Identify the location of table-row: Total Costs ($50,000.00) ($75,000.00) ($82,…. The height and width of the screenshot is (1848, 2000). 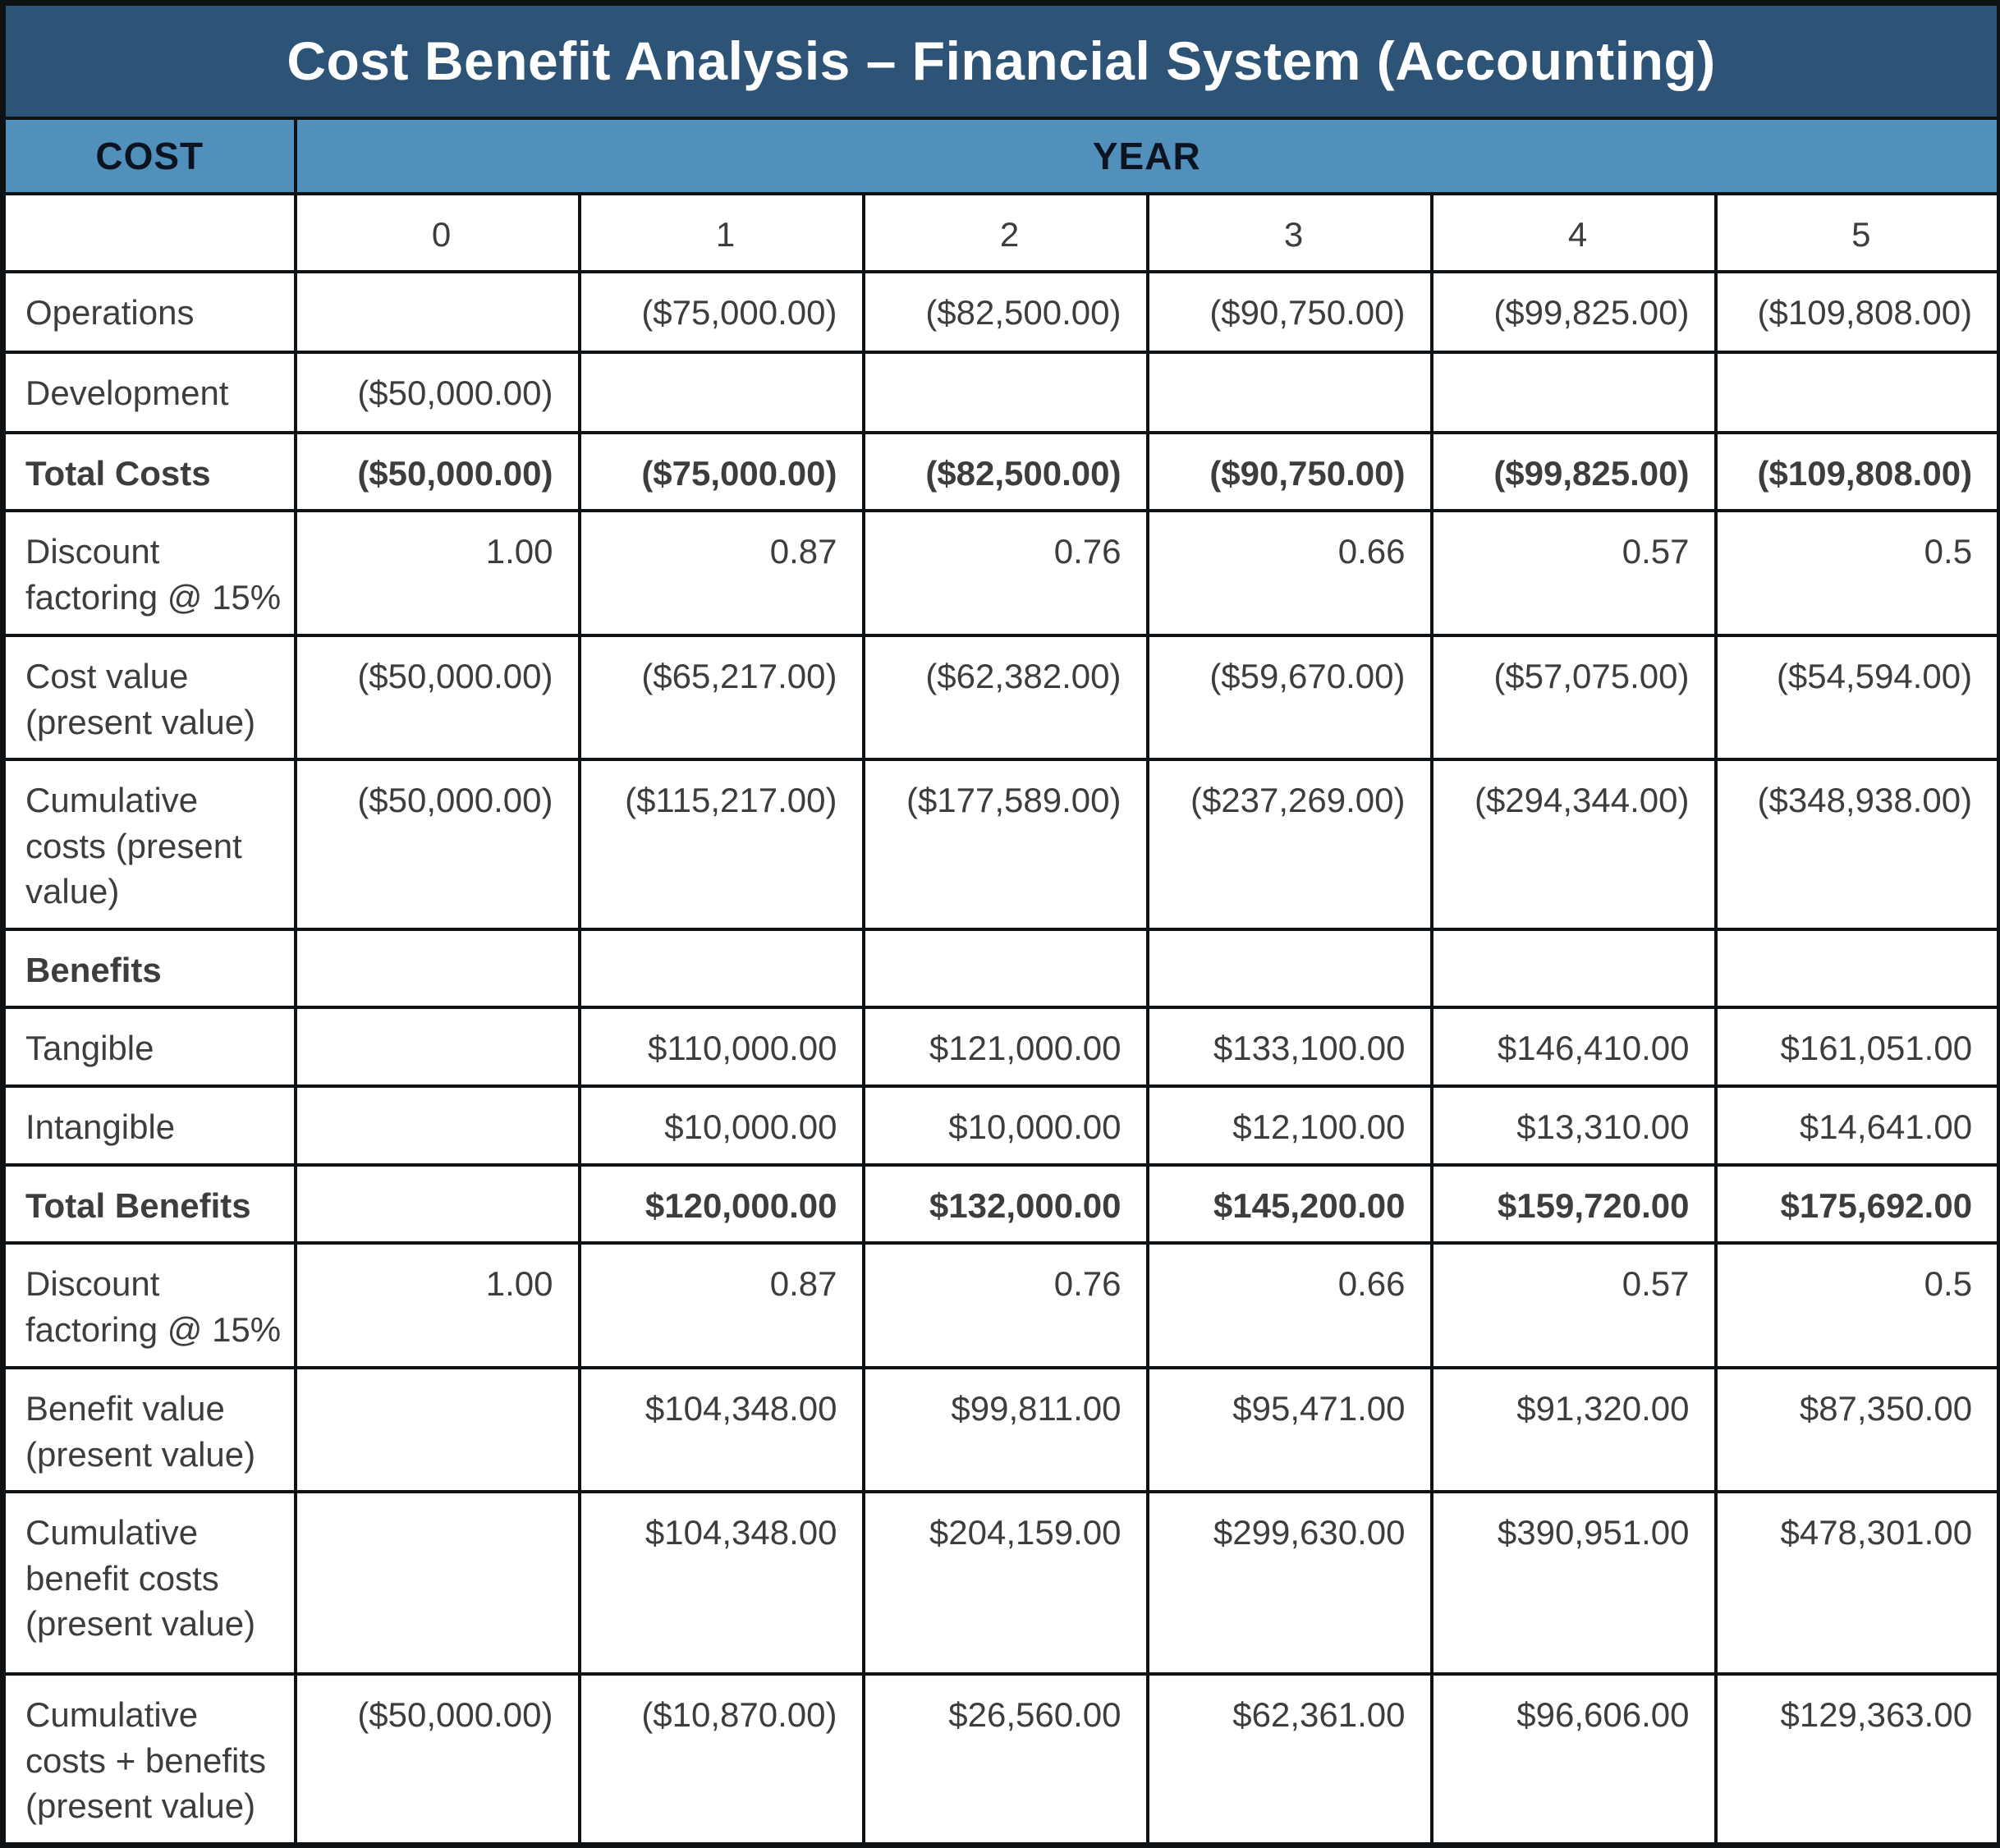
(1000, 471).